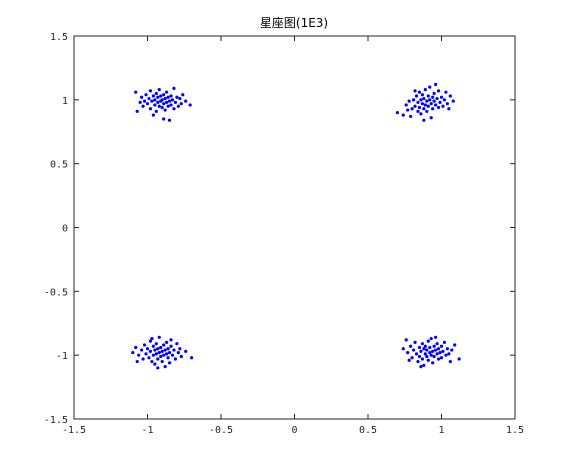 This screenshot has width=570, height=473. What do you see at coordinates (62, 356) in the screenshot?
I see `y-tick-label: -1` at bounding box center [62, 356].